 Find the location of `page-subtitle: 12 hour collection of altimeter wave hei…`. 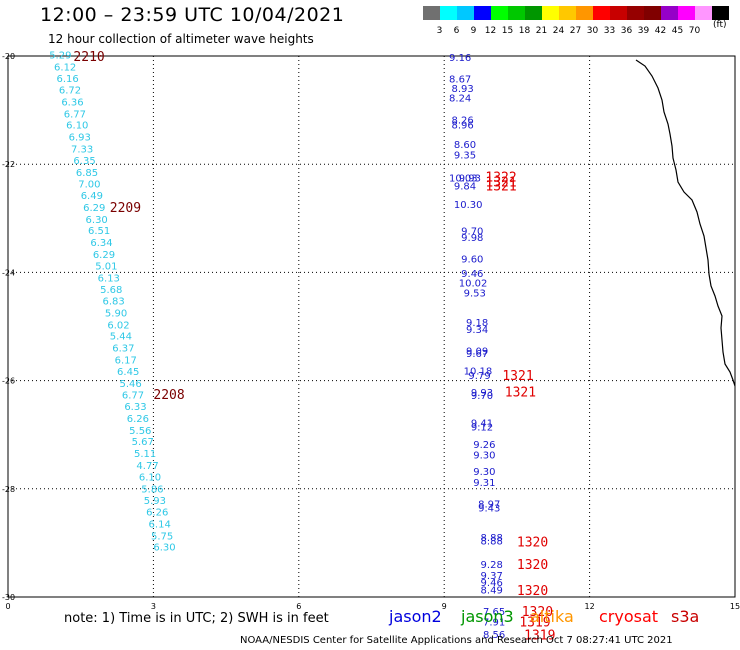

page-subtitle: 12 hour collection of altimeter wave hei… is located at coordinates (181, 39).